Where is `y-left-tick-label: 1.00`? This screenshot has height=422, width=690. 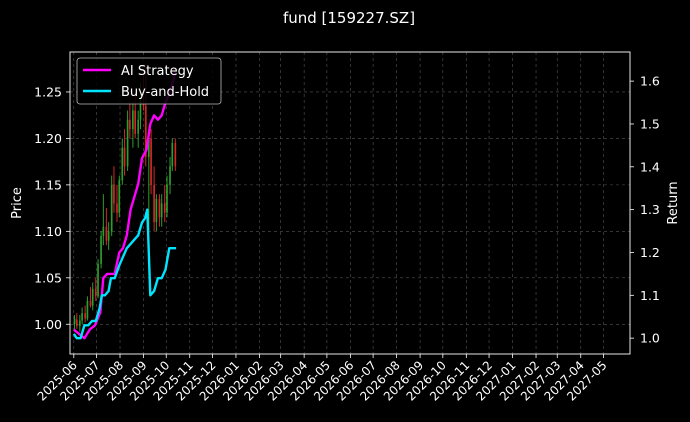 y-left-tick-label: 1.00 is located at coordinates (48, 324).